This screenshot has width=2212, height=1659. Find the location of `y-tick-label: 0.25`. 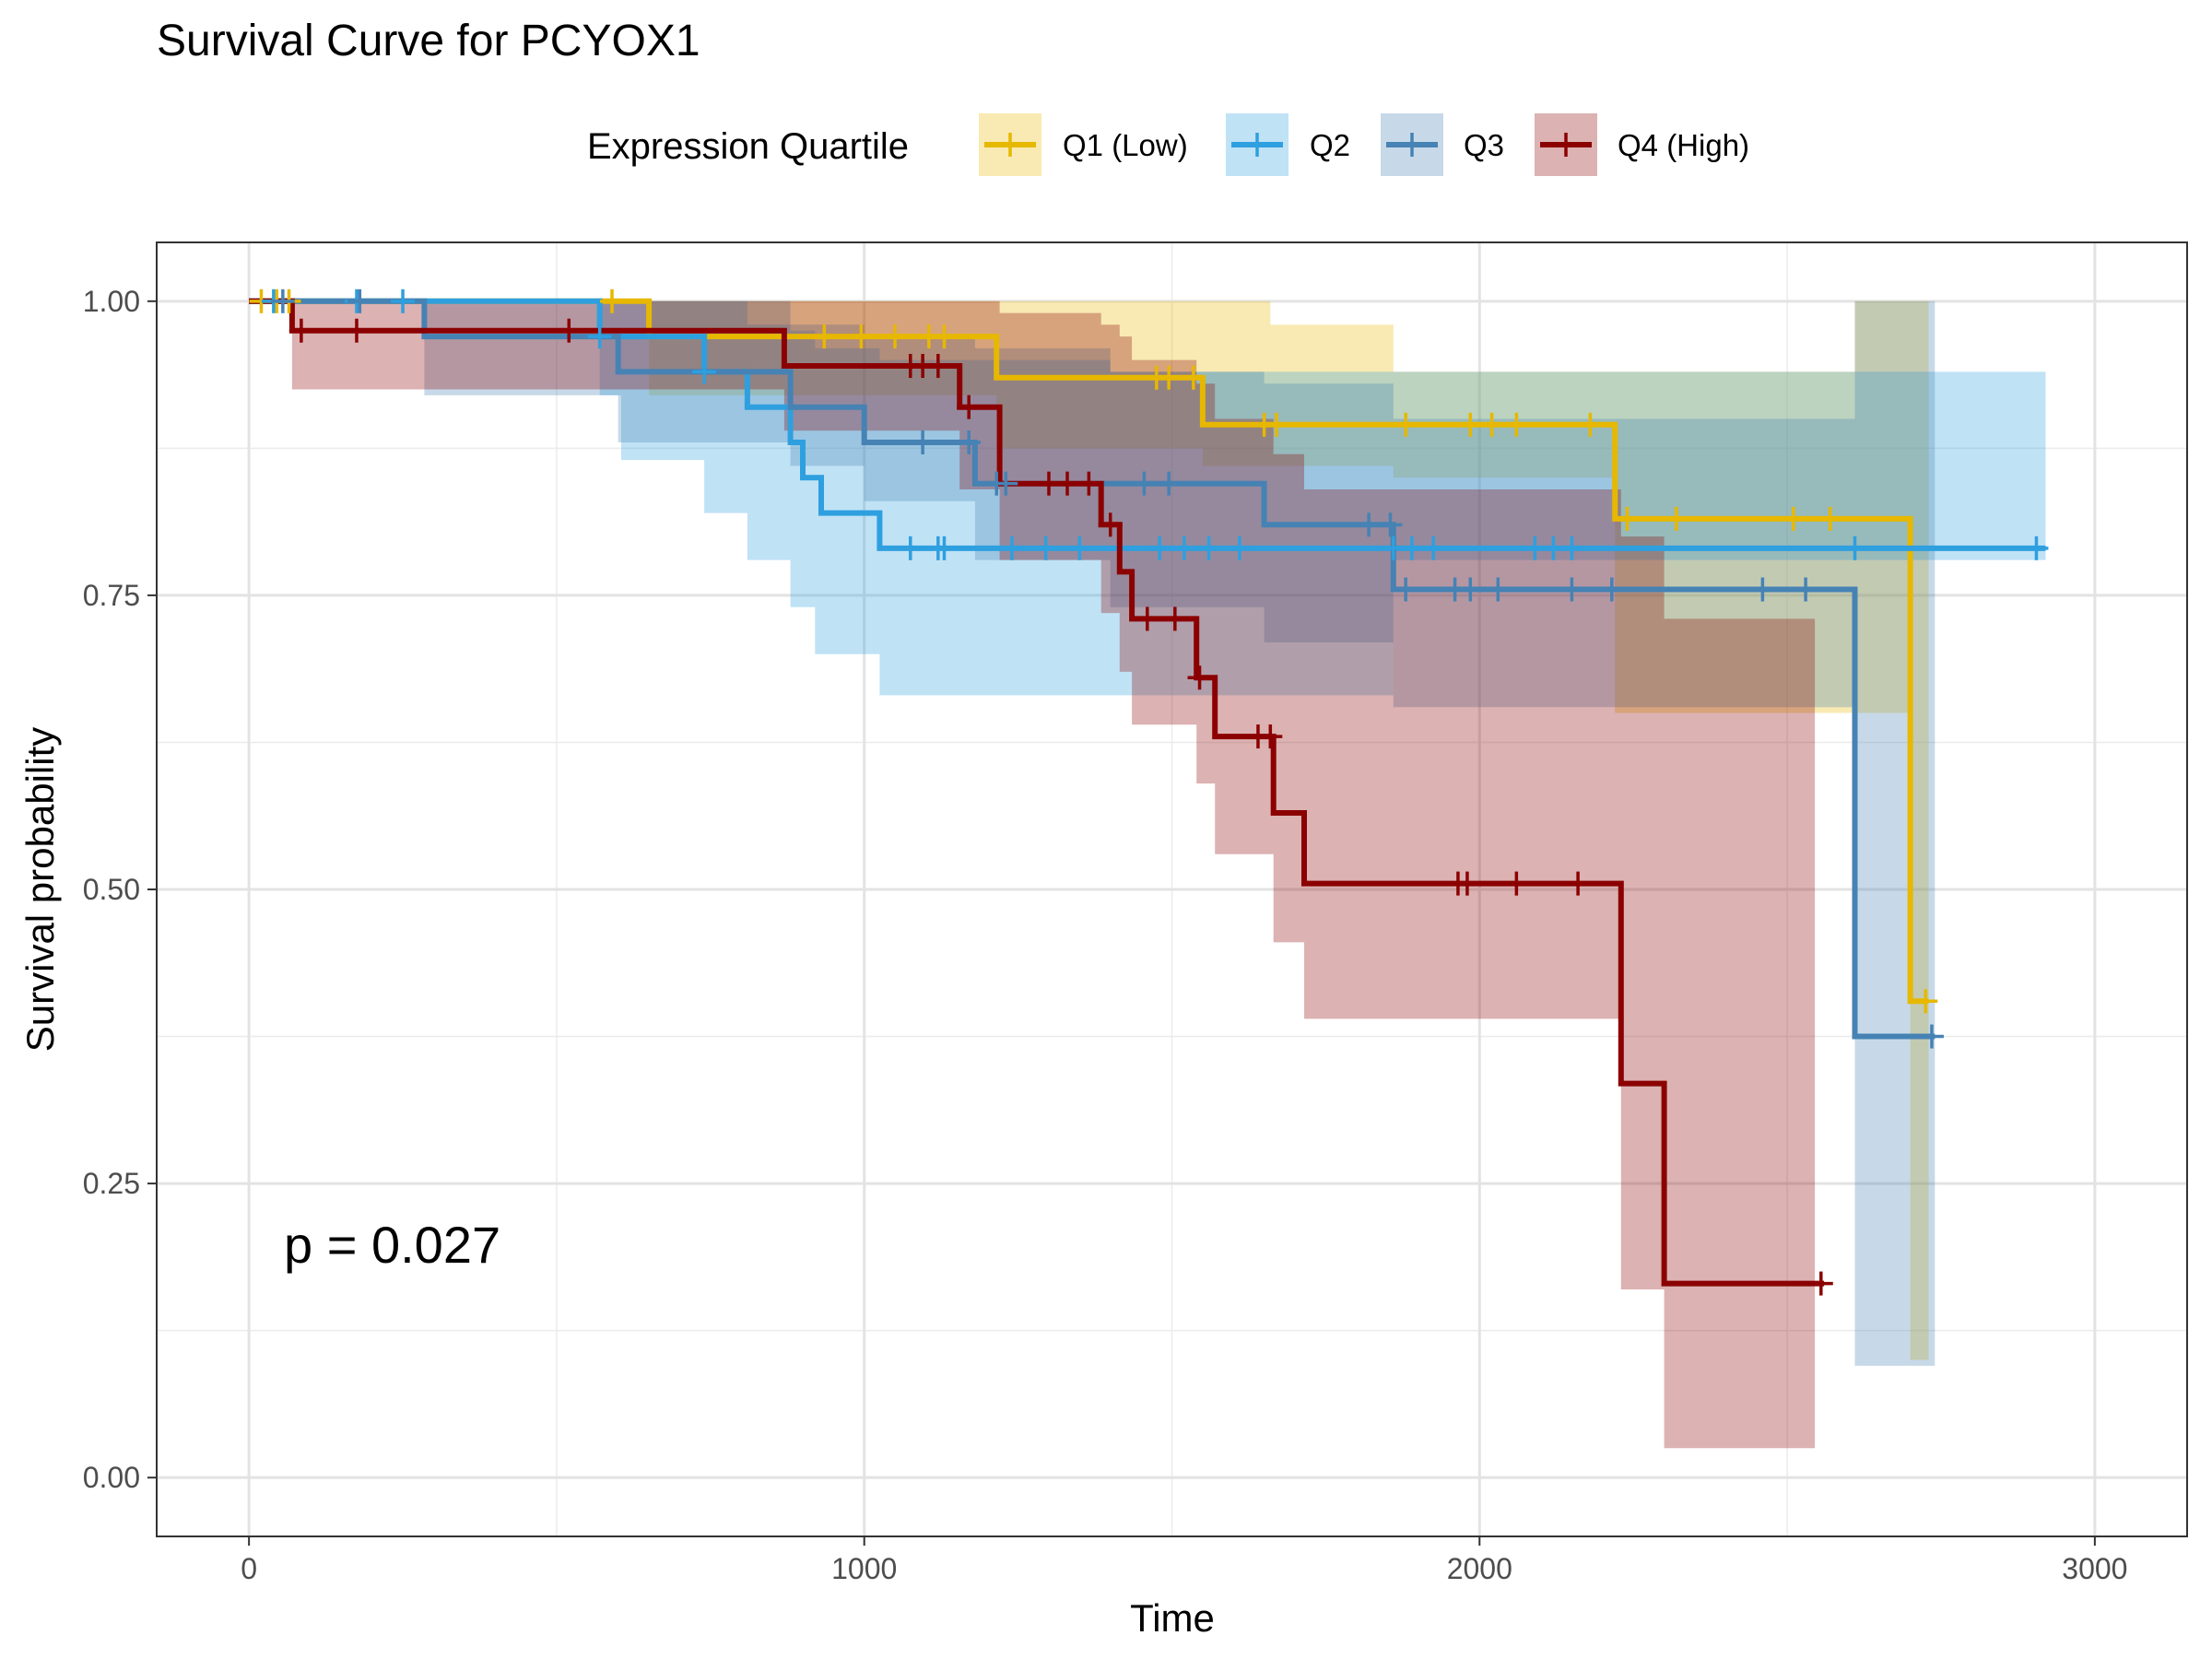

y-tick-label: 0.25 is located at coordinates (111, 1183).